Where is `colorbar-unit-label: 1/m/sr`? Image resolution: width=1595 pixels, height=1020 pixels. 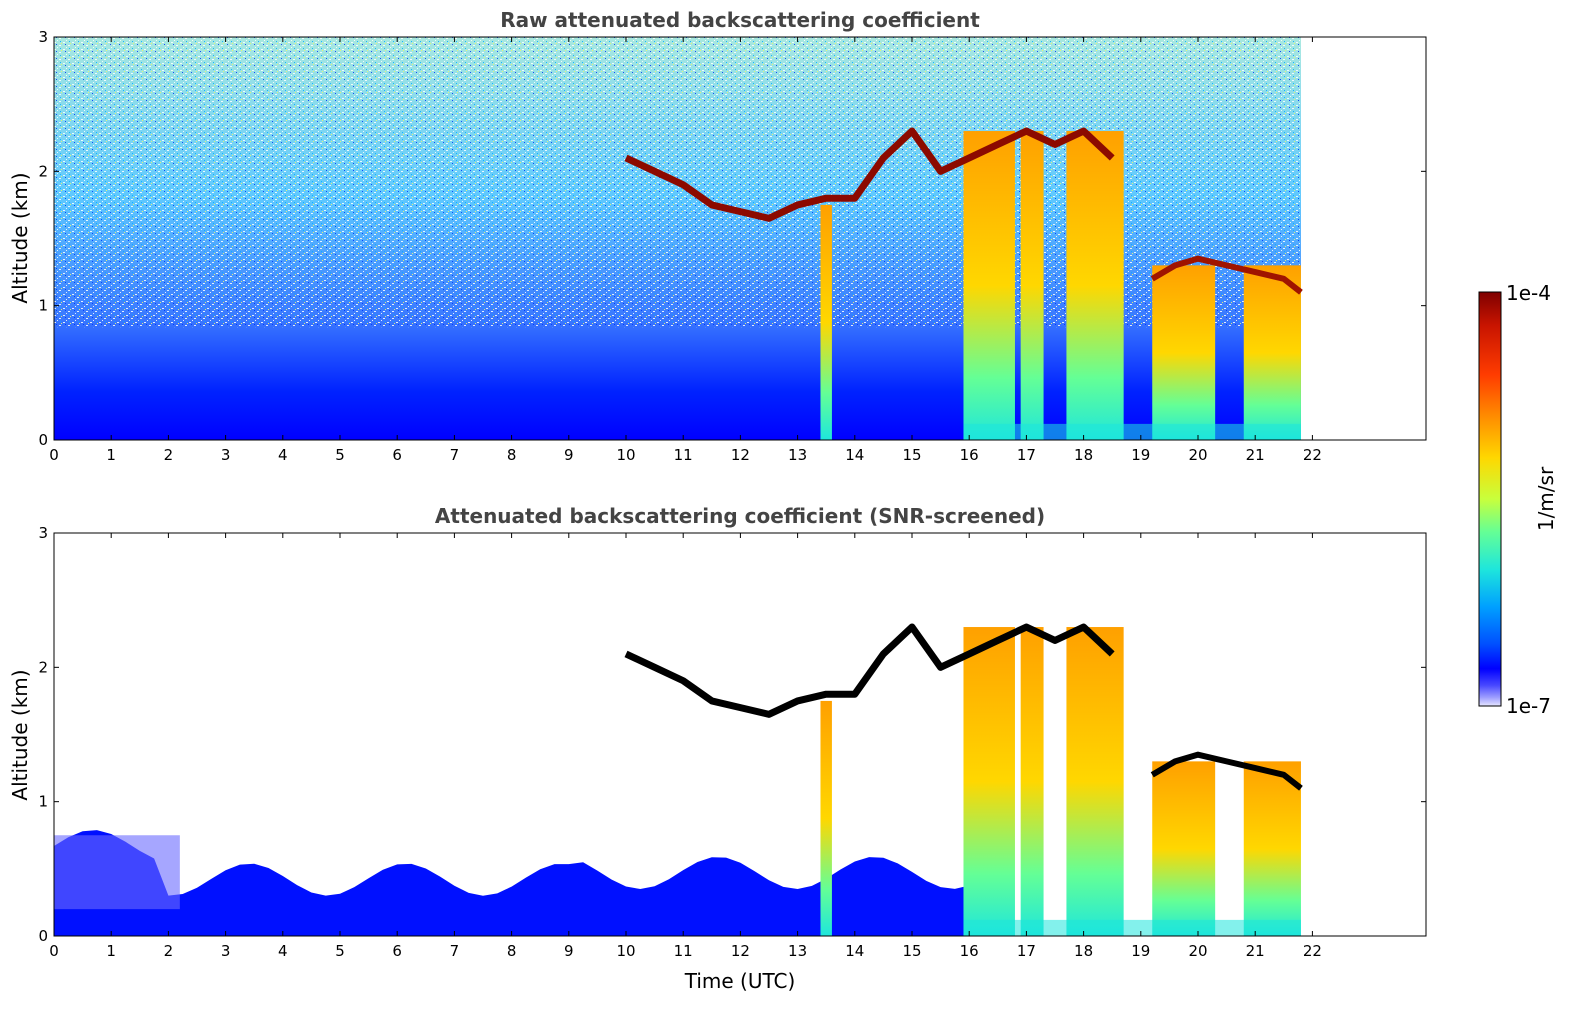
colorbar-unit-label: 1/m/sr is located at coordinates (1546, 498).